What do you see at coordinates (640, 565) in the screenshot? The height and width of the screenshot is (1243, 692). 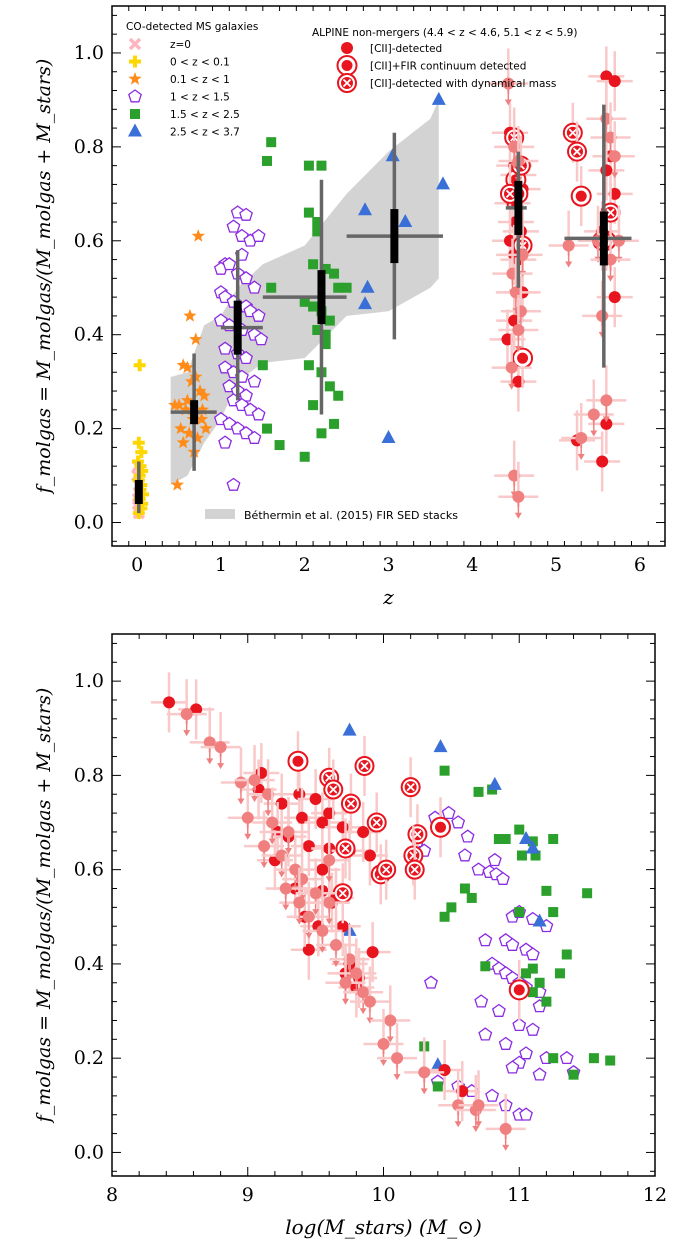 I see `x-tick-label: 6` at bounding box center [640, 565].